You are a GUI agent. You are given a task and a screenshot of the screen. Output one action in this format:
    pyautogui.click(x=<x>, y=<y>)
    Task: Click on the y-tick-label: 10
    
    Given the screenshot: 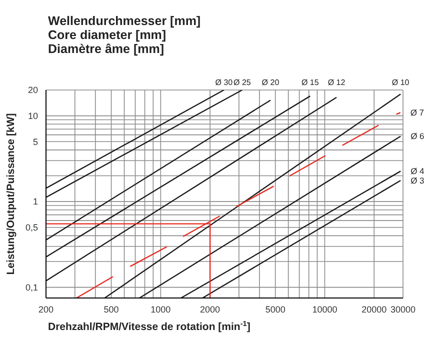 What is the action you would take?
    pyautogui.click(x=33, y=116)
    